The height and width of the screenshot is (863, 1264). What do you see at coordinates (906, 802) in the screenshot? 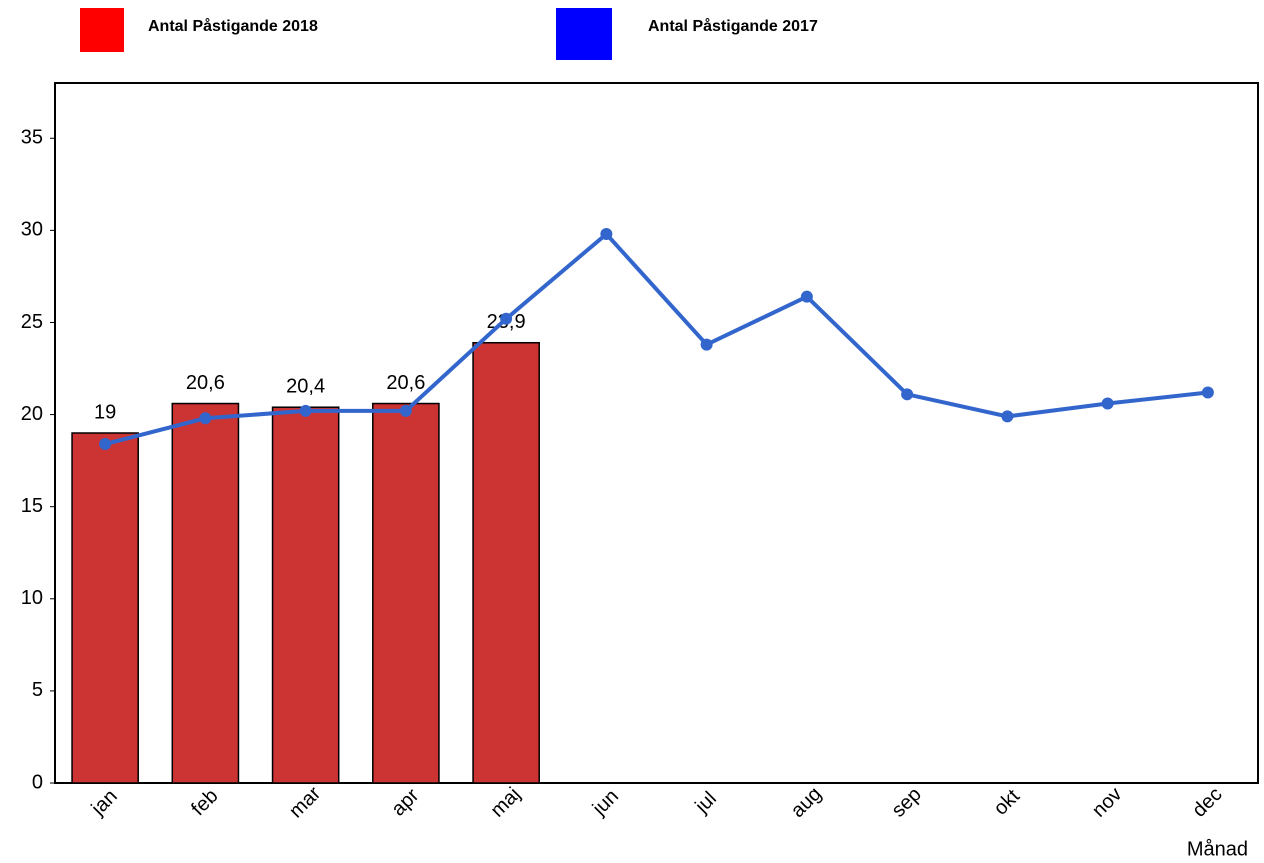
I see `x-tick-label: sep` at bounding box center [906, 802].